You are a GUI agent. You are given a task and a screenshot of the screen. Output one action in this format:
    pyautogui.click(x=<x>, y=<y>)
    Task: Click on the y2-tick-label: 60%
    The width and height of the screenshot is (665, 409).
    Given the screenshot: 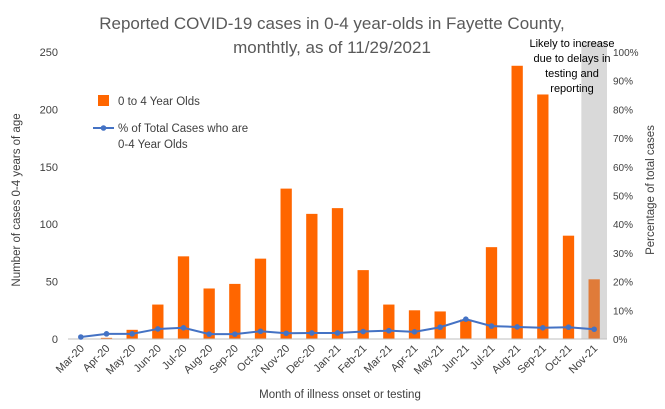 What is the action you would take?
    pyautogui.click(x=623, y=168)
    